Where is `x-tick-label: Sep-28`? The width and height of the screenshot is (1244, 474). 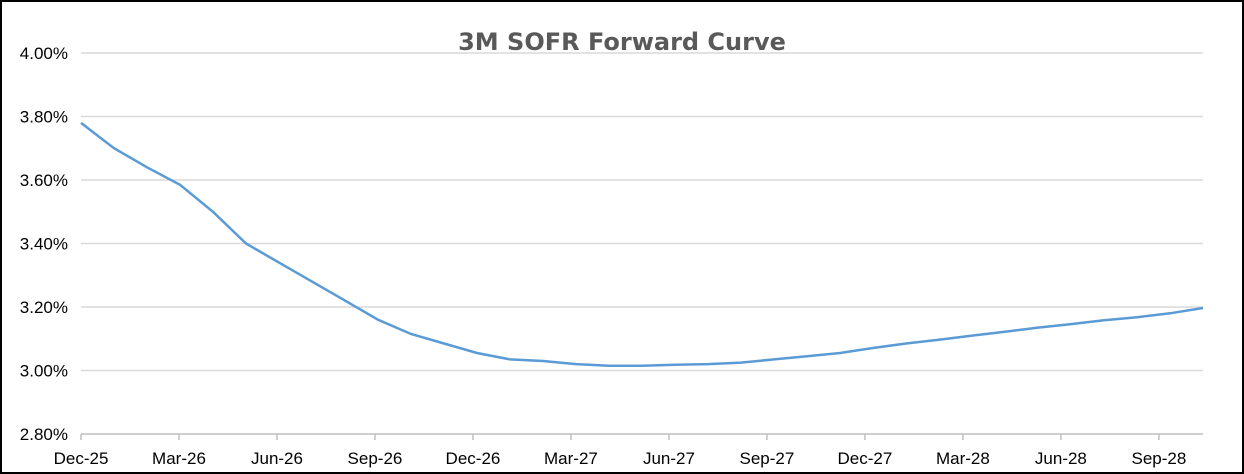 x-tick-label: Sep-28 is located at coordinates (1158, 458).